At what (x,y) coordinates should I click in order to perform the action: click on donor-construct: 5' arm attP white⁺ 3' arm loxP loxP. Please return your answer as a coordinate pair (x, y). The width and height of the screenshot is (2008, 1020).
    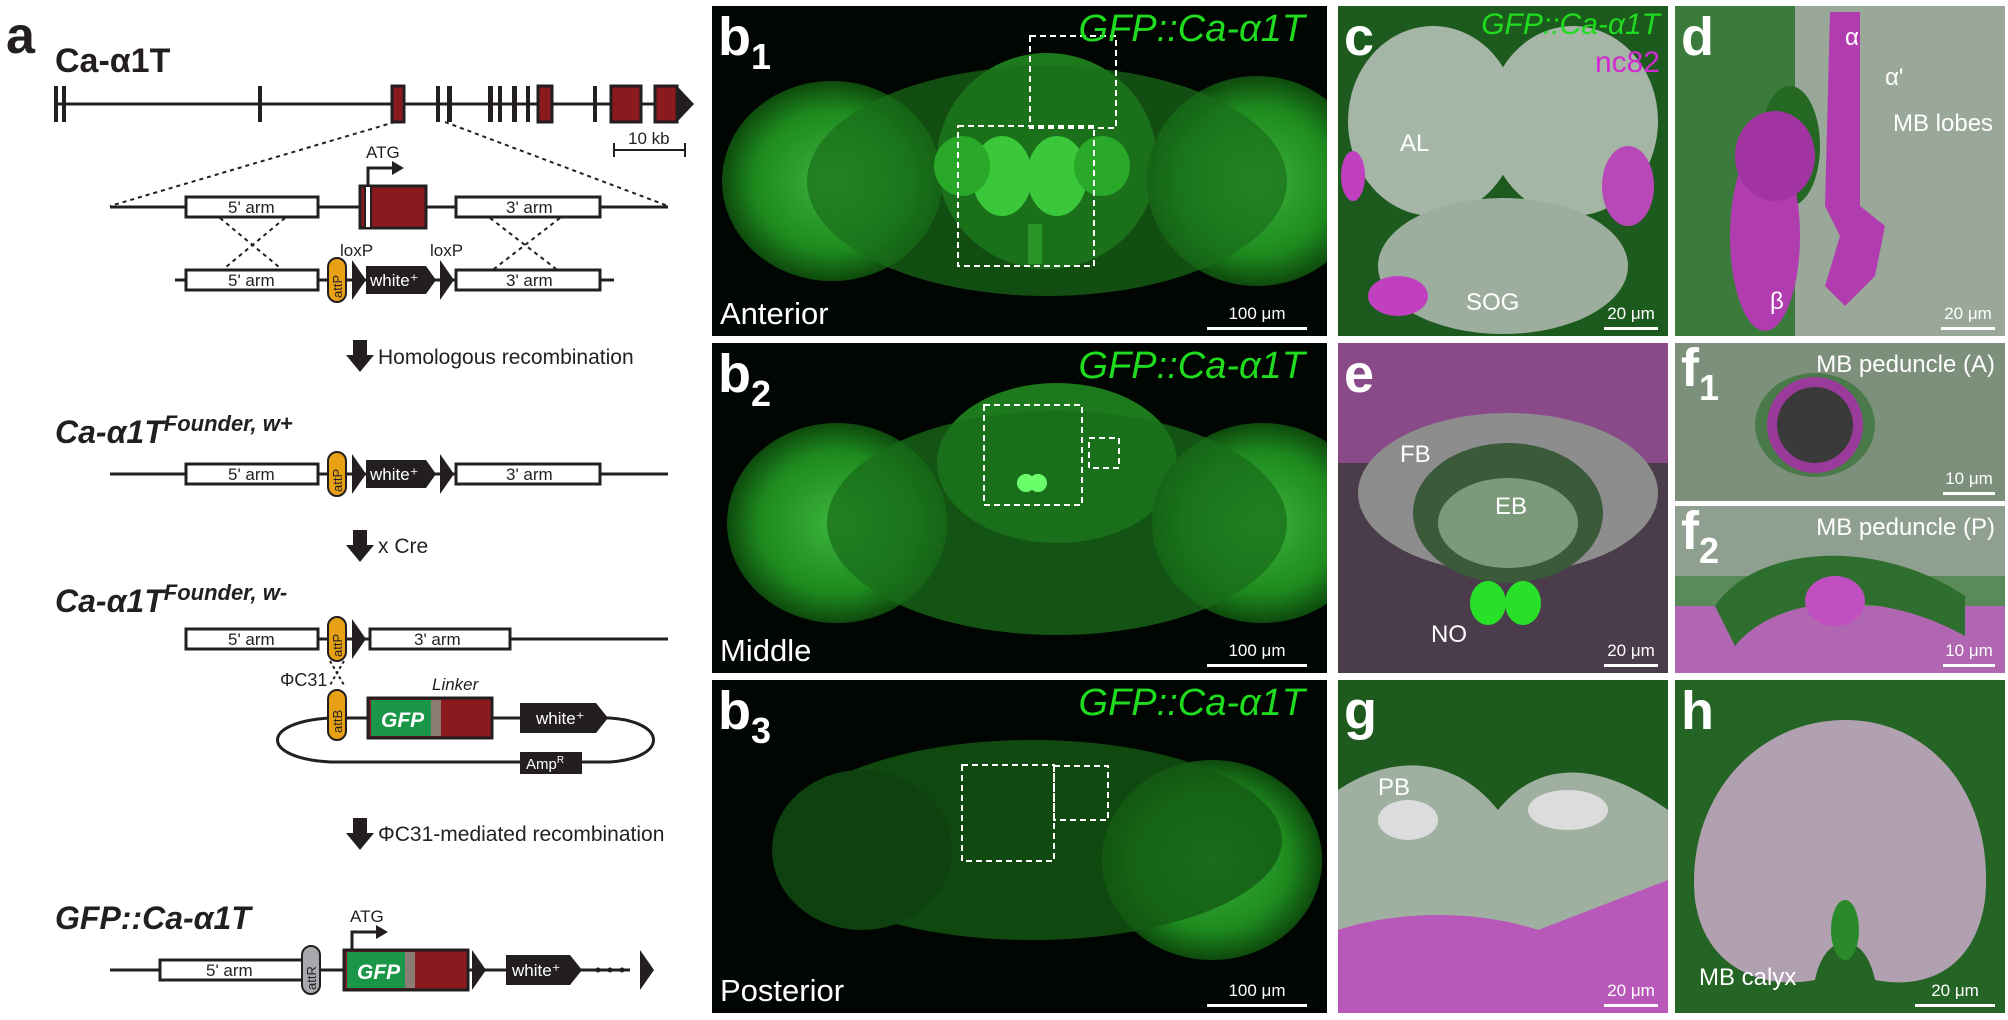
    Looking at the image, I should click on (394, 272).